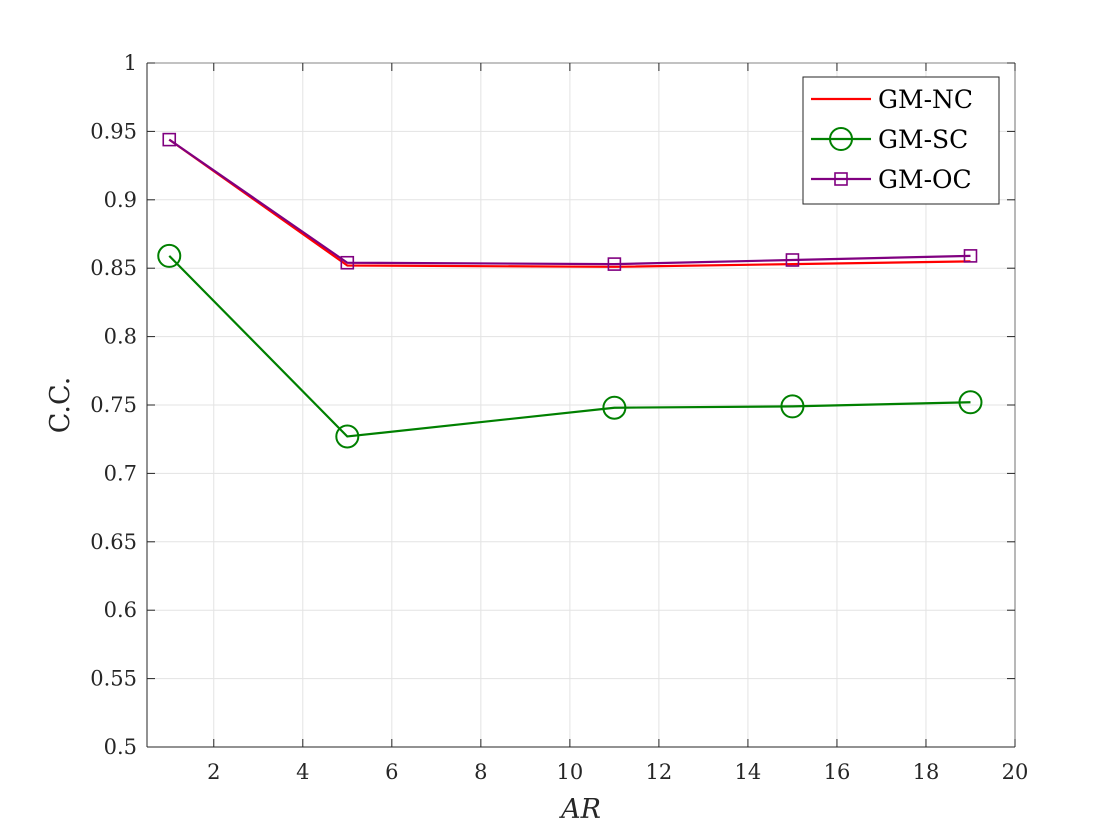 This screenshot has width=1120, height=840. I want to click on series-line-gm-nc, so click(569, 203).